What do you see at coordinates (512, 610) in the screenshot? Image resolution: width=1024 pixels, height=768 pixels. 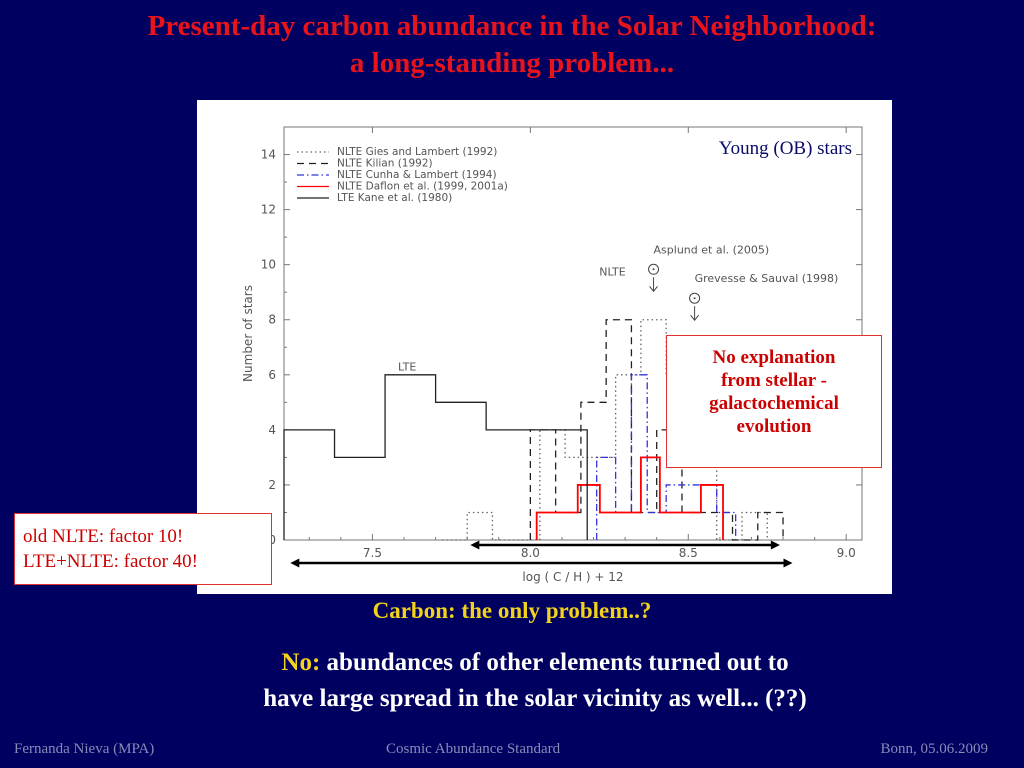 I see `subtitle: Carbon: the only problem..?` at bounding box center [512, 610].